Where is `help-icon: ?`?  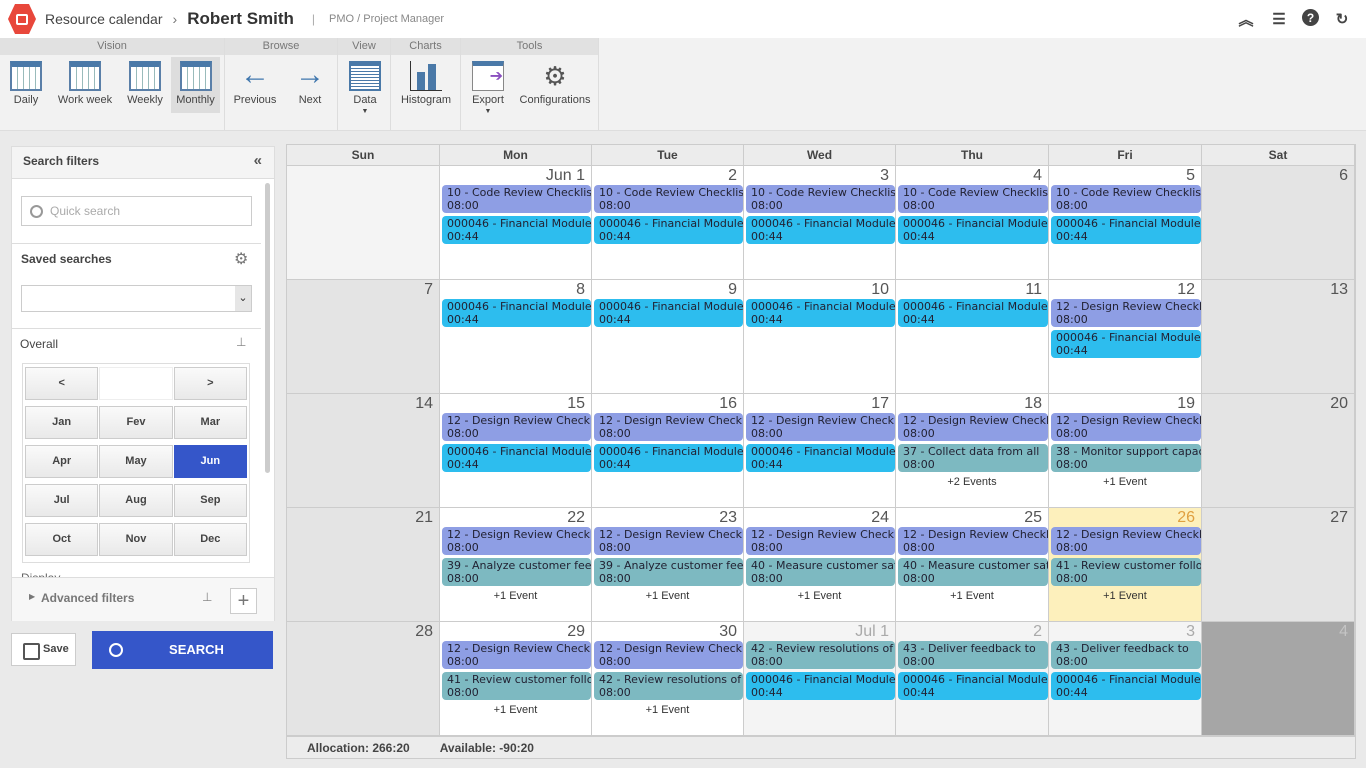
help-icon: ? is located at coordinates (1310, 17).